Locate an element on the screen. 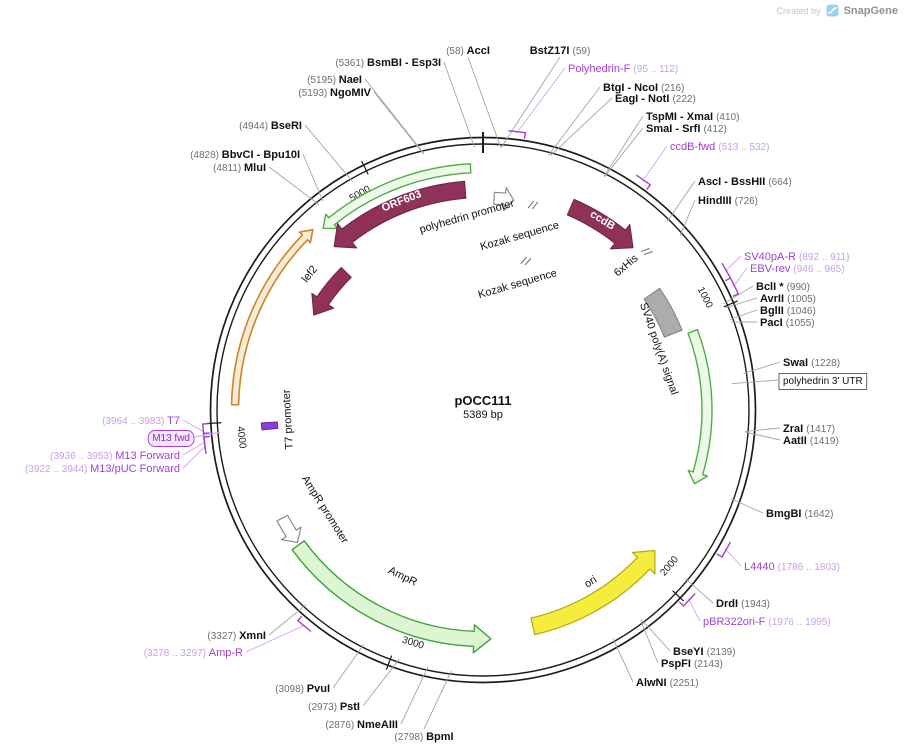 Image resolution: width=906 pixels, height=753 pixels. feature-label-lef2: lef2 is located at coordinates (310, 274).